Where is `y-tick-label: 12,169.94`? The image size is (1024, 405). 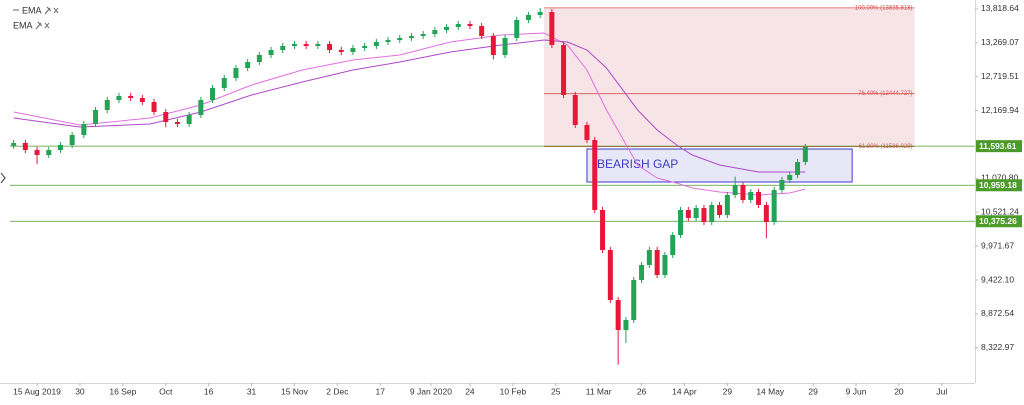 y-tick-label: 12,169.94 is located at coordinates (1000, 110).